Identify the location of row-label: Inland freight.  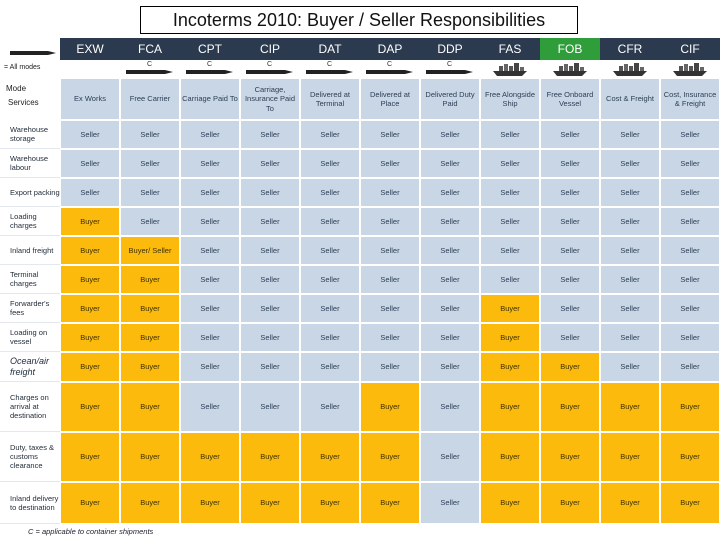
(30, 250).